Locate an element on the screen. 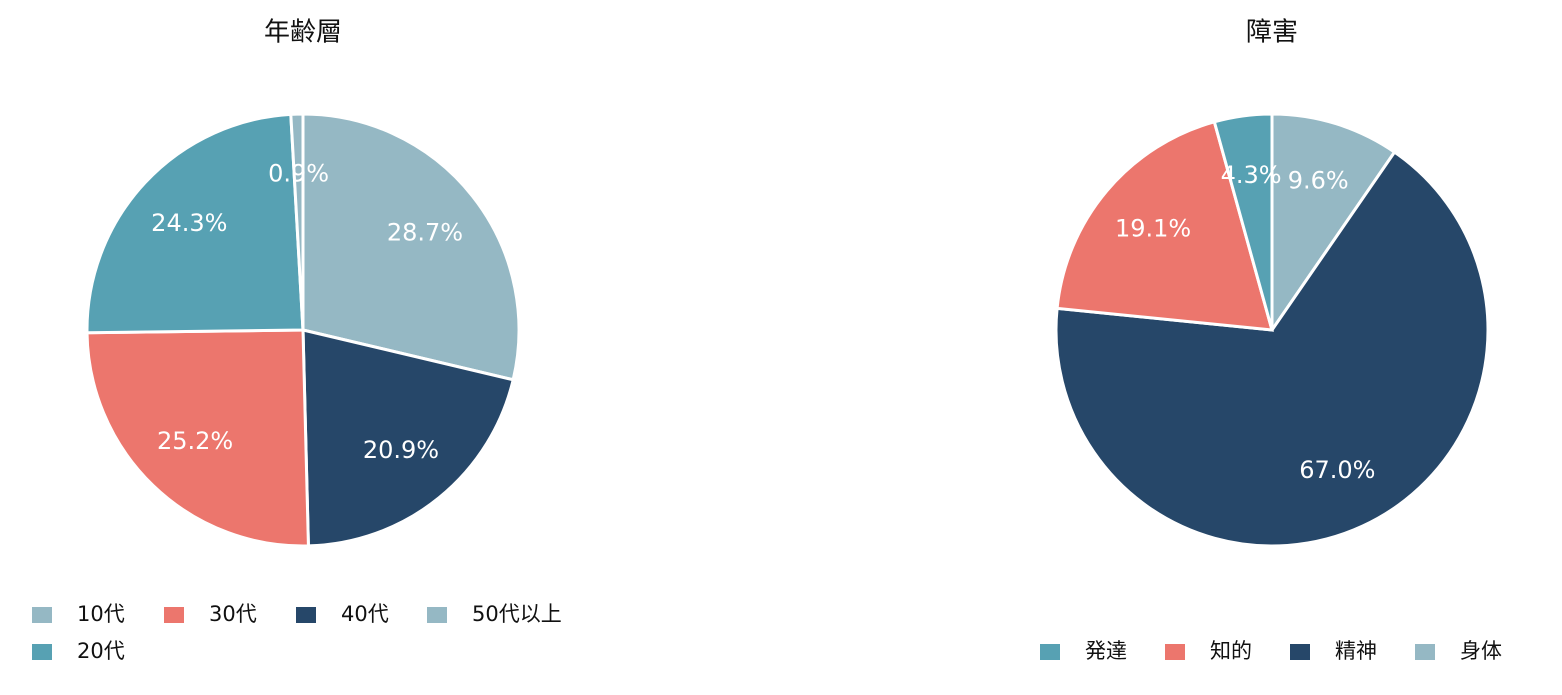 Image resolution: width=1562 pixels, height=695 pixels. legend-label: 30代 is located at coordinates (233, 614).